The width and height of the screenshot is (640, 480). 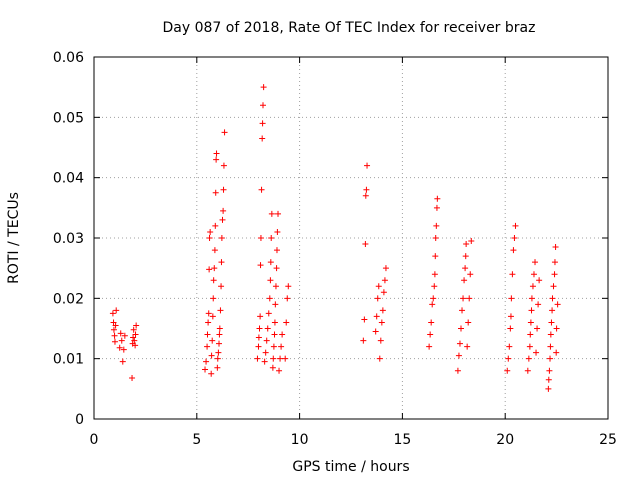 What do you see at coordinates (68, 118) in the screenshot?
I see `y-tick-label: 0.05` at bounding box center [68, 118].